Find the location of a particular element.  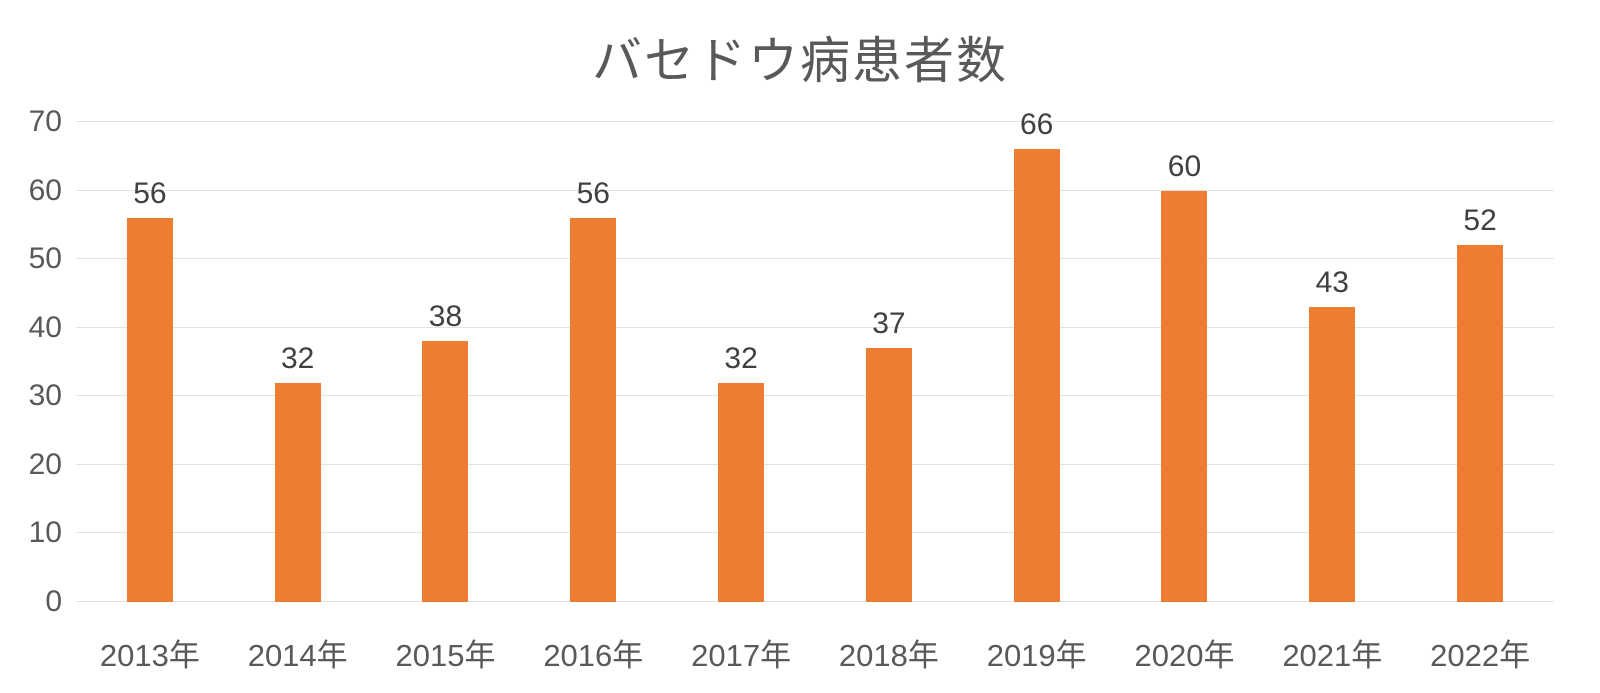

y-tick-label: 10 is located at coordinates (45, 533).